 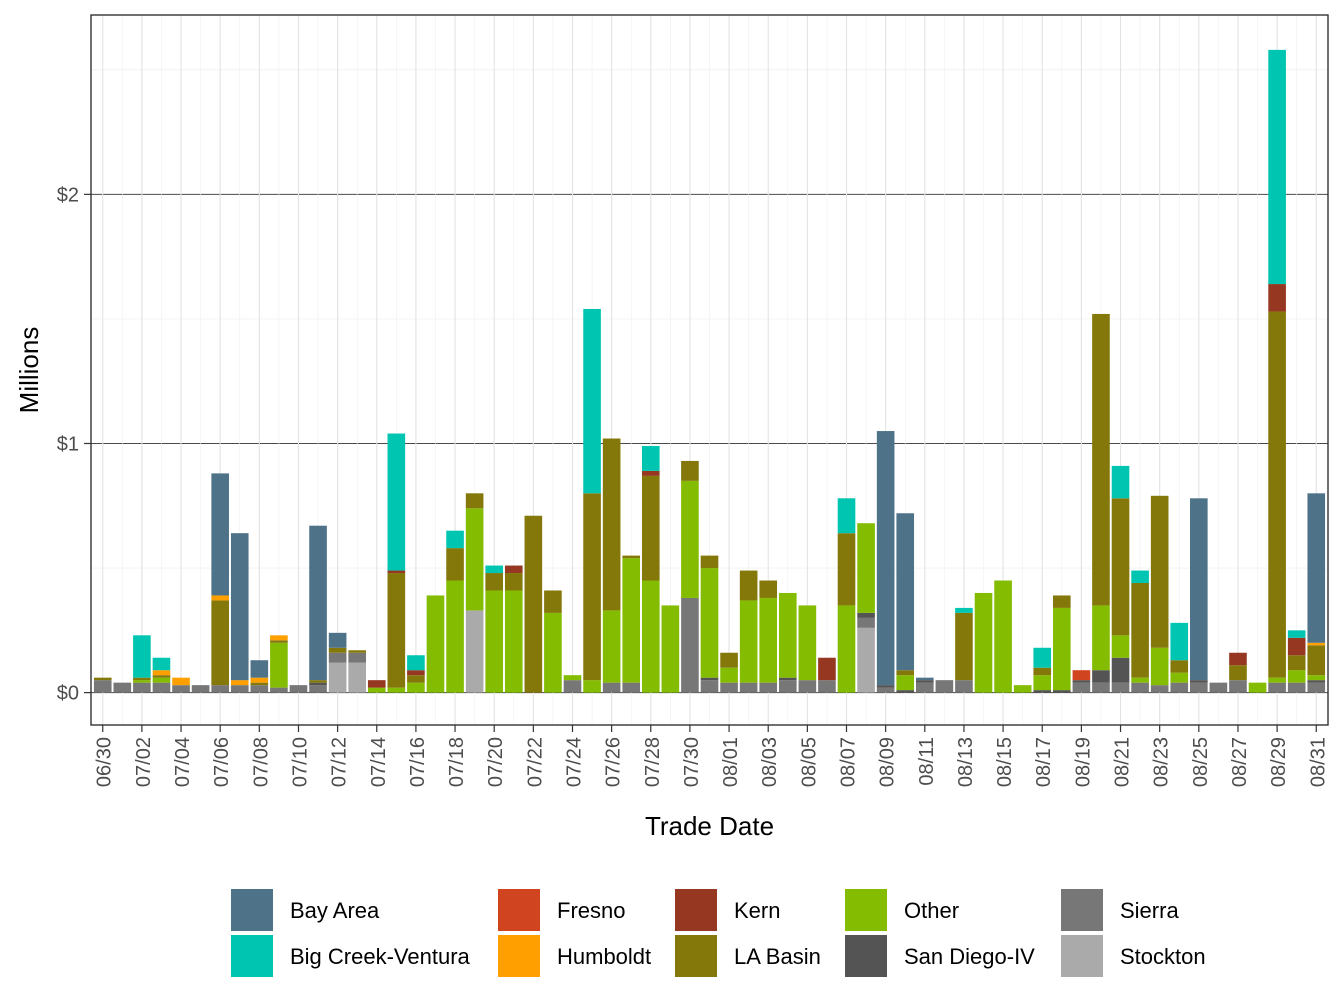 I want to click on legend-key-stockton, so click(x=1082, y=956).